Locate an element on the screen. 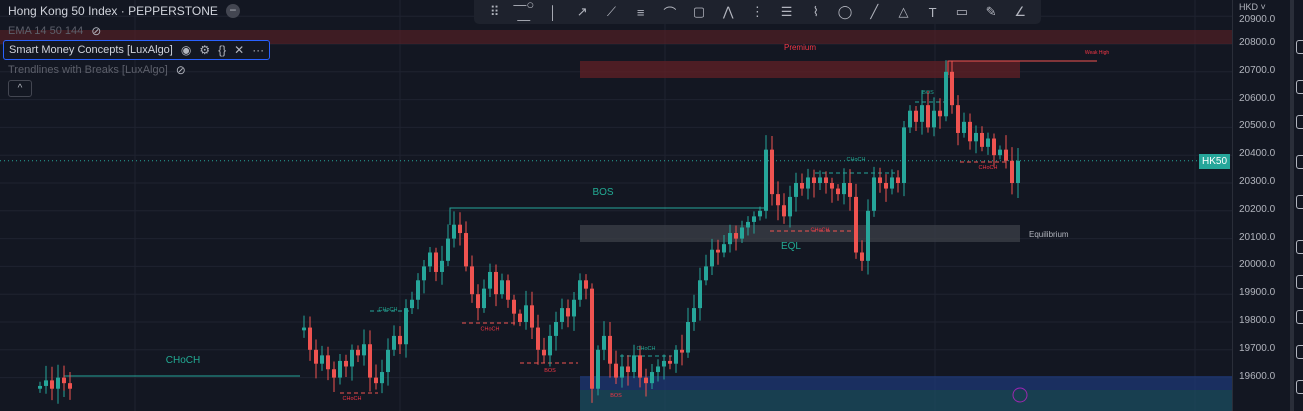 The image size is (1303, 411). stream-icon is located at coordinates (1299, 352).